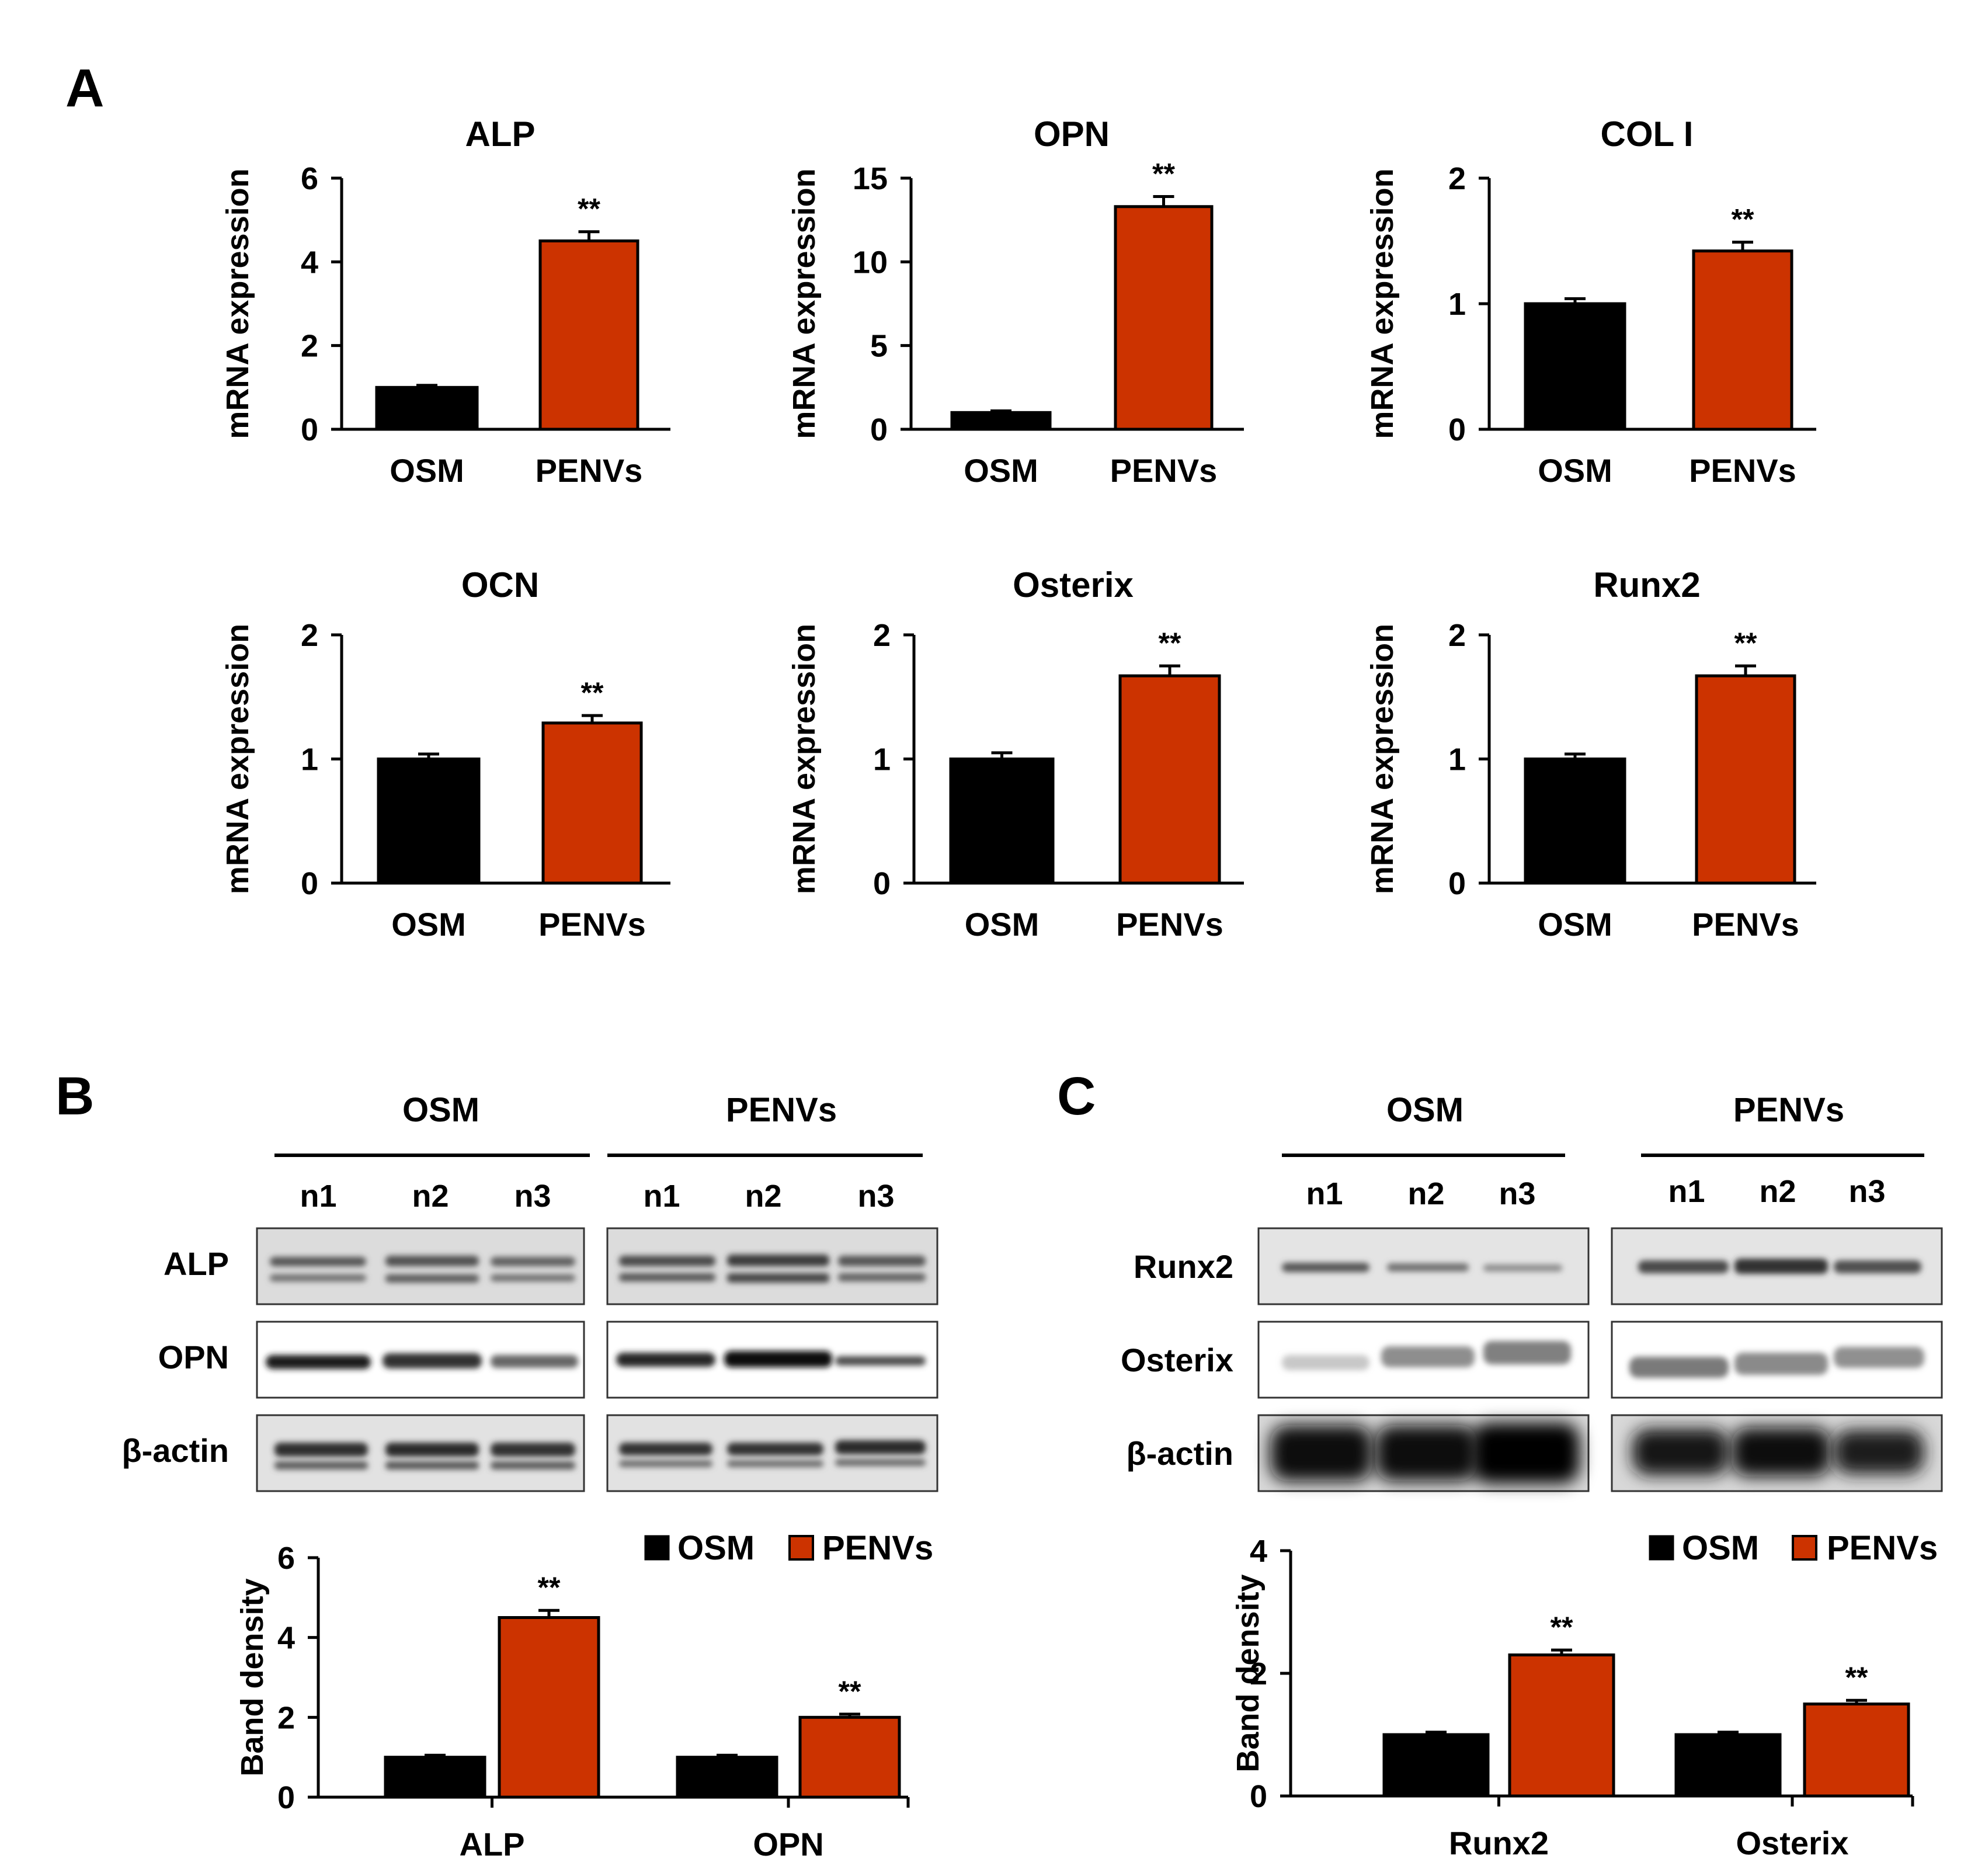  Describe the element at coordinates (1883, 1548) in the screenshot. I see `band-c-legend-penvs-label: PENVs` at that location.